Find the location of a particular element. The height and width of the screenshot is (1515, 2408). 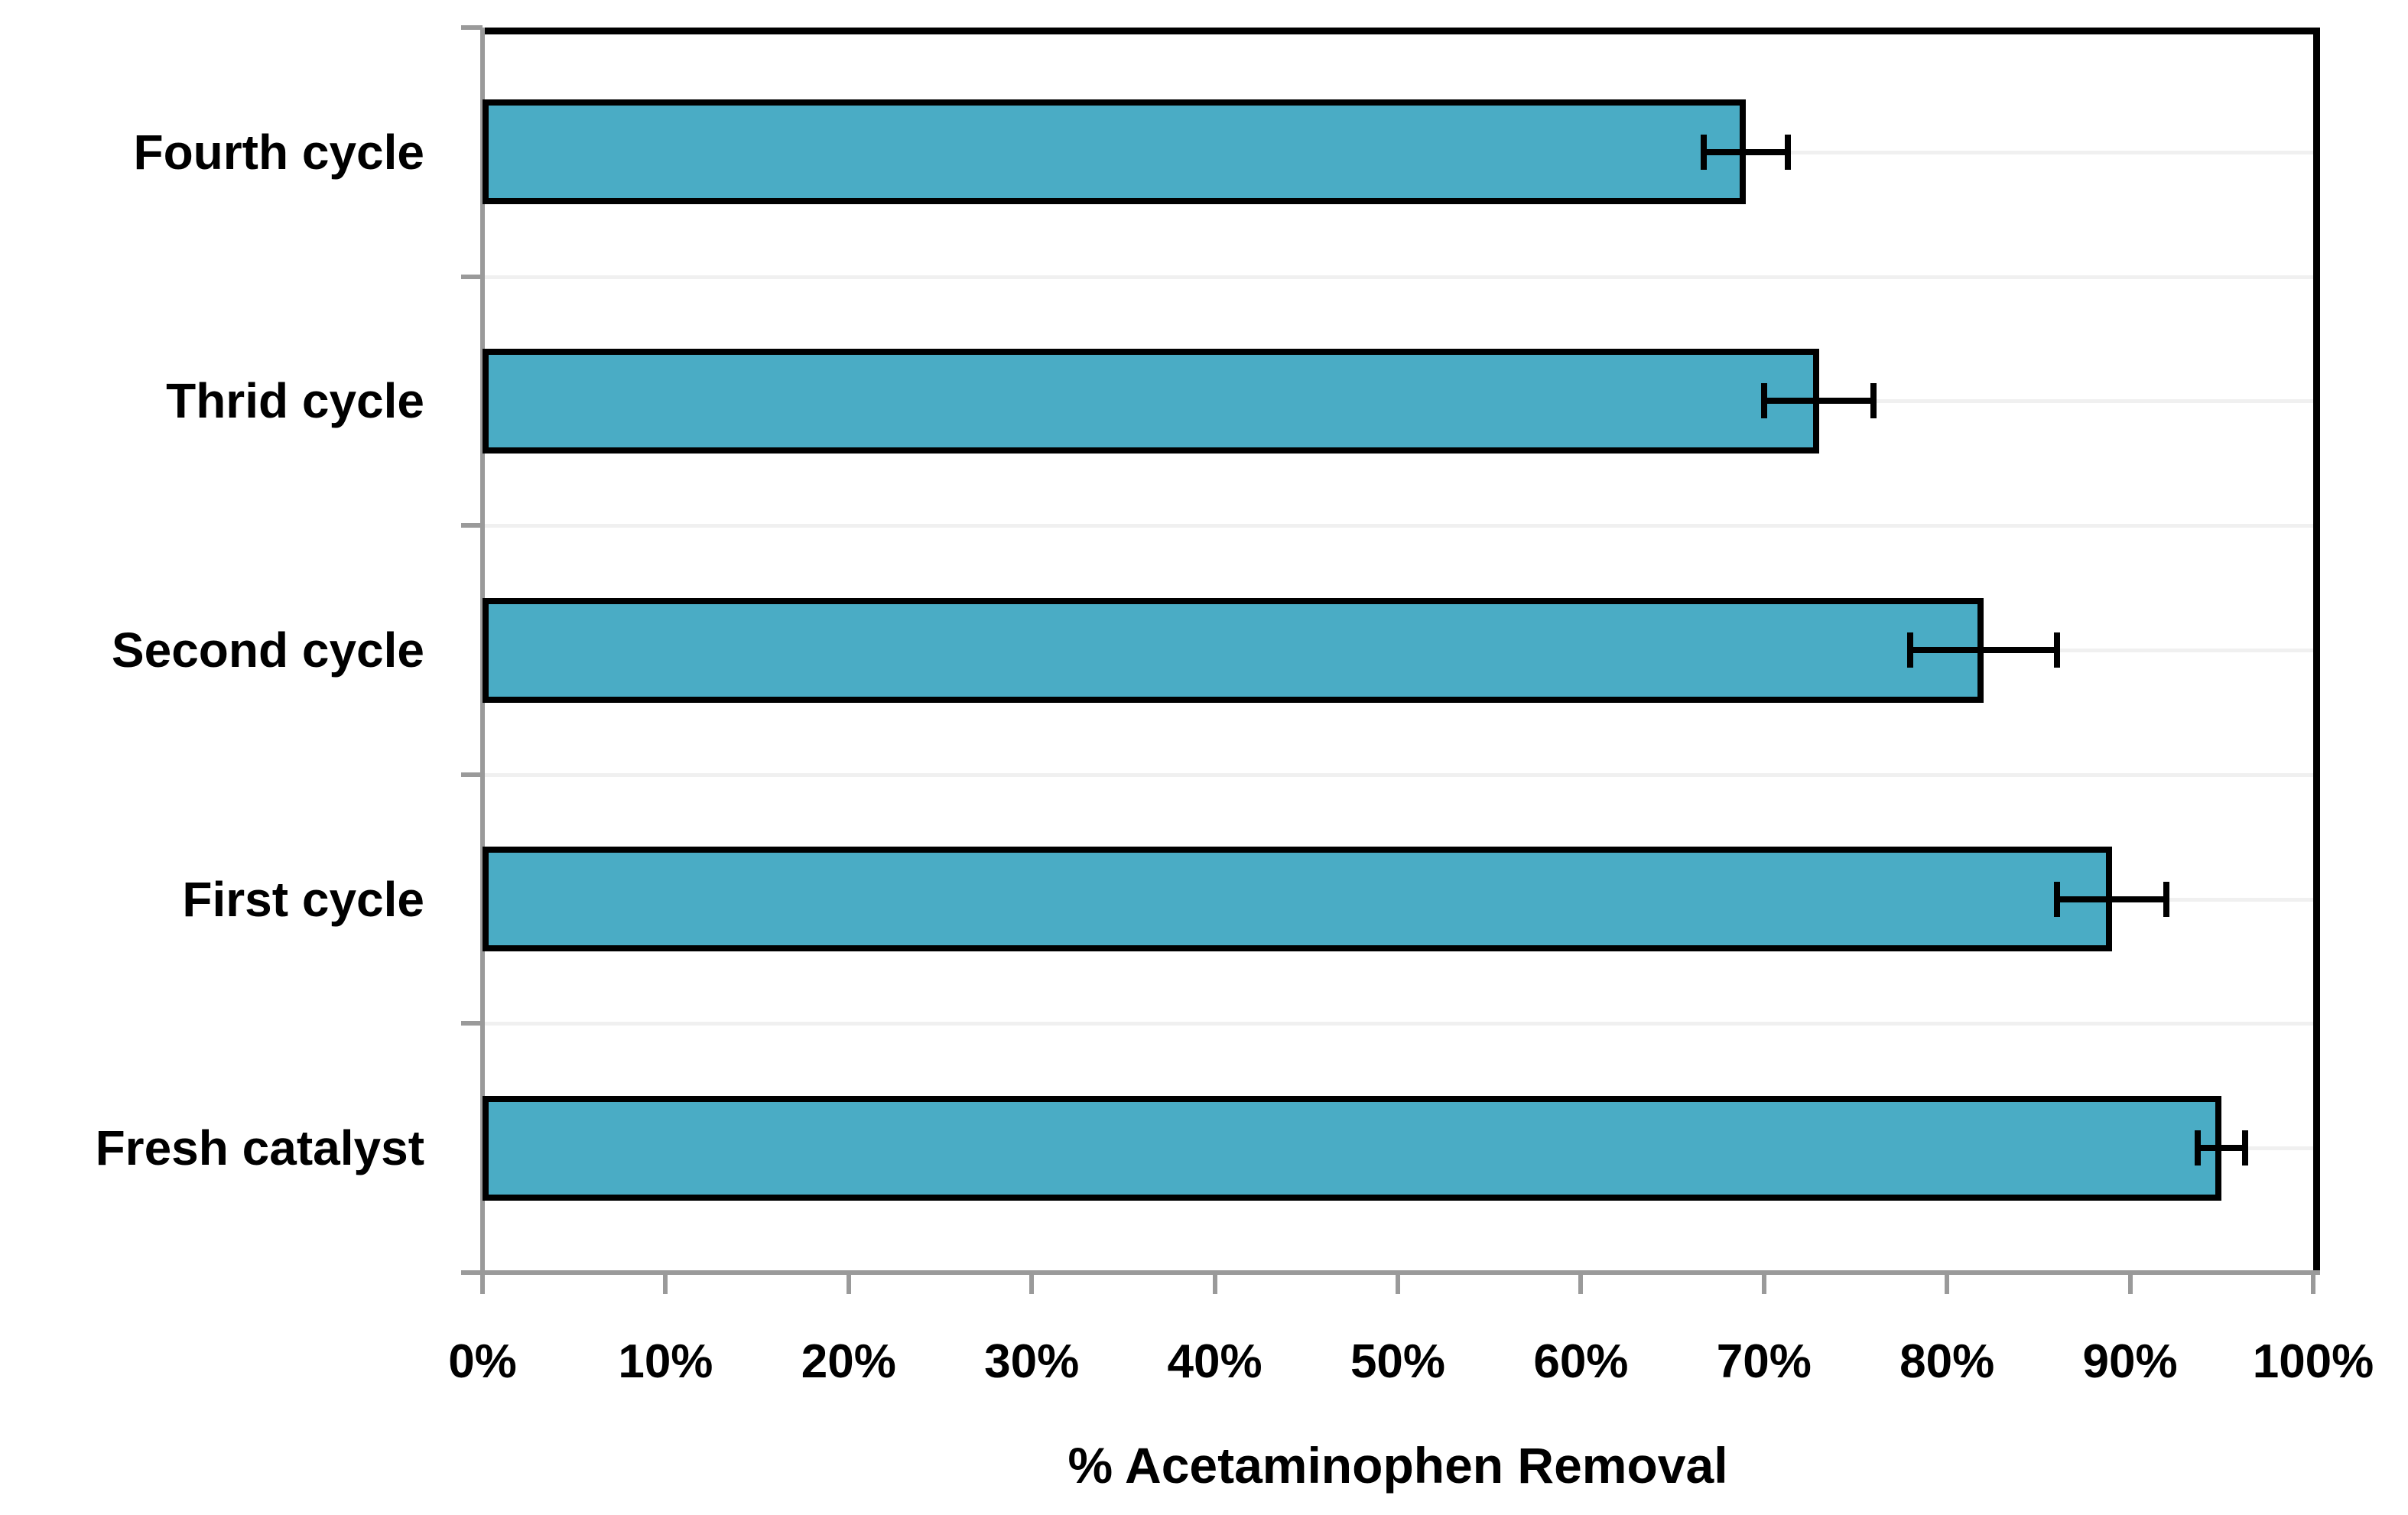

x-tick-label: 80% is located at coordinates (1947, 1361).